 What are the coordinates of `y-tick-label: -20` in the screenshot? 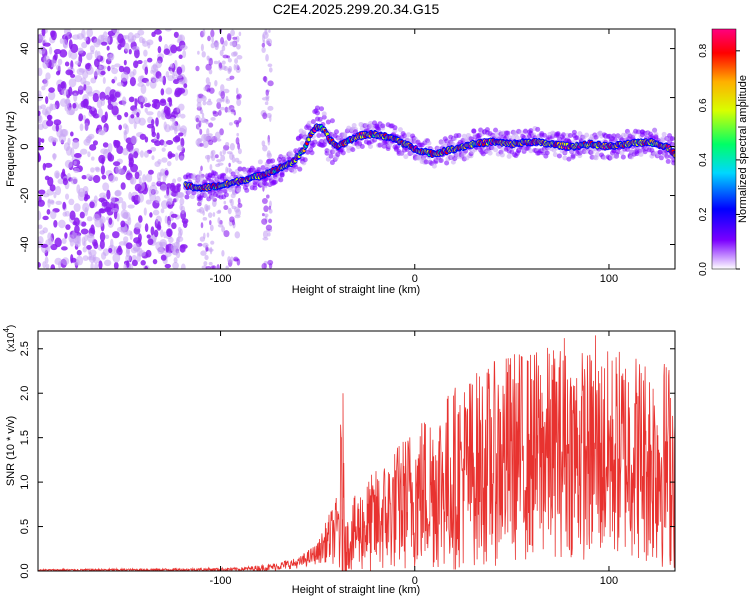 It's located at (25, 196).